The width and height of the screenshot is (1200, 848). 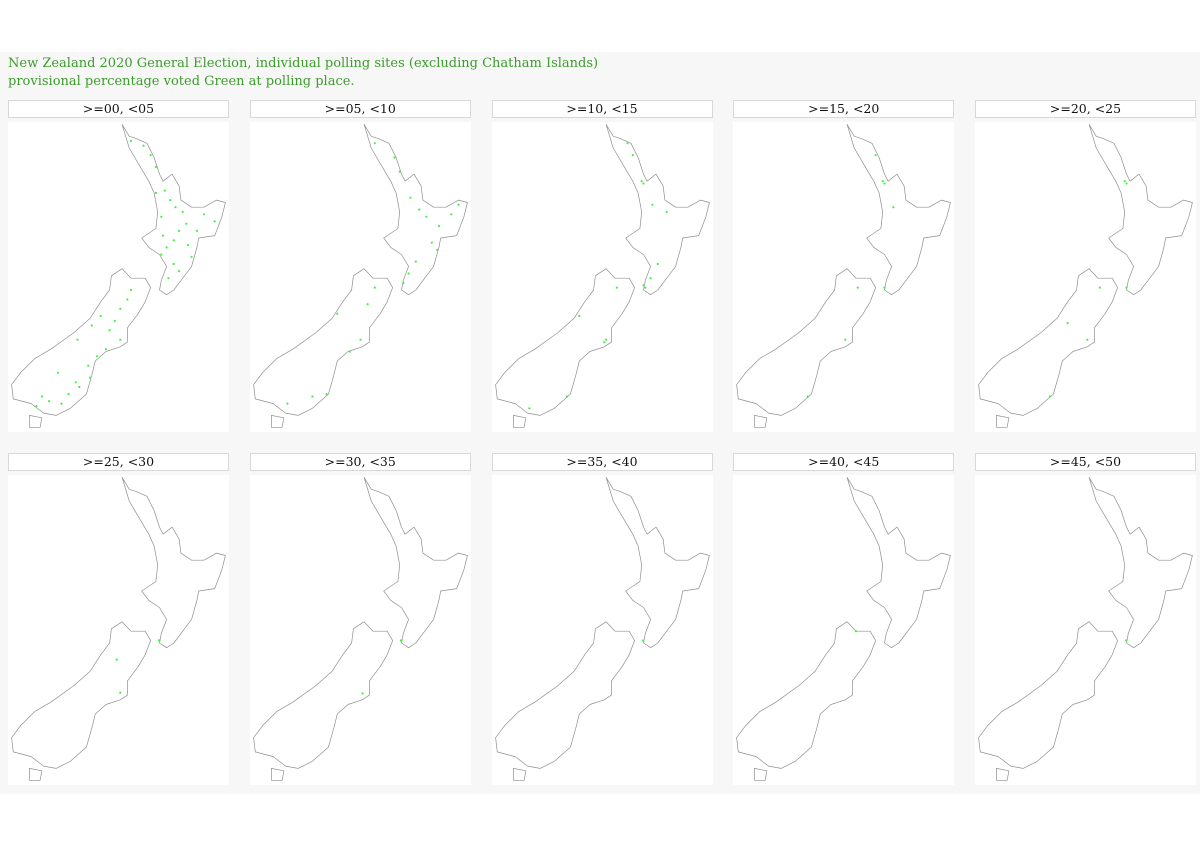 I want to click on facet-panel: >=20, <25, so click(x=1085, y=266).